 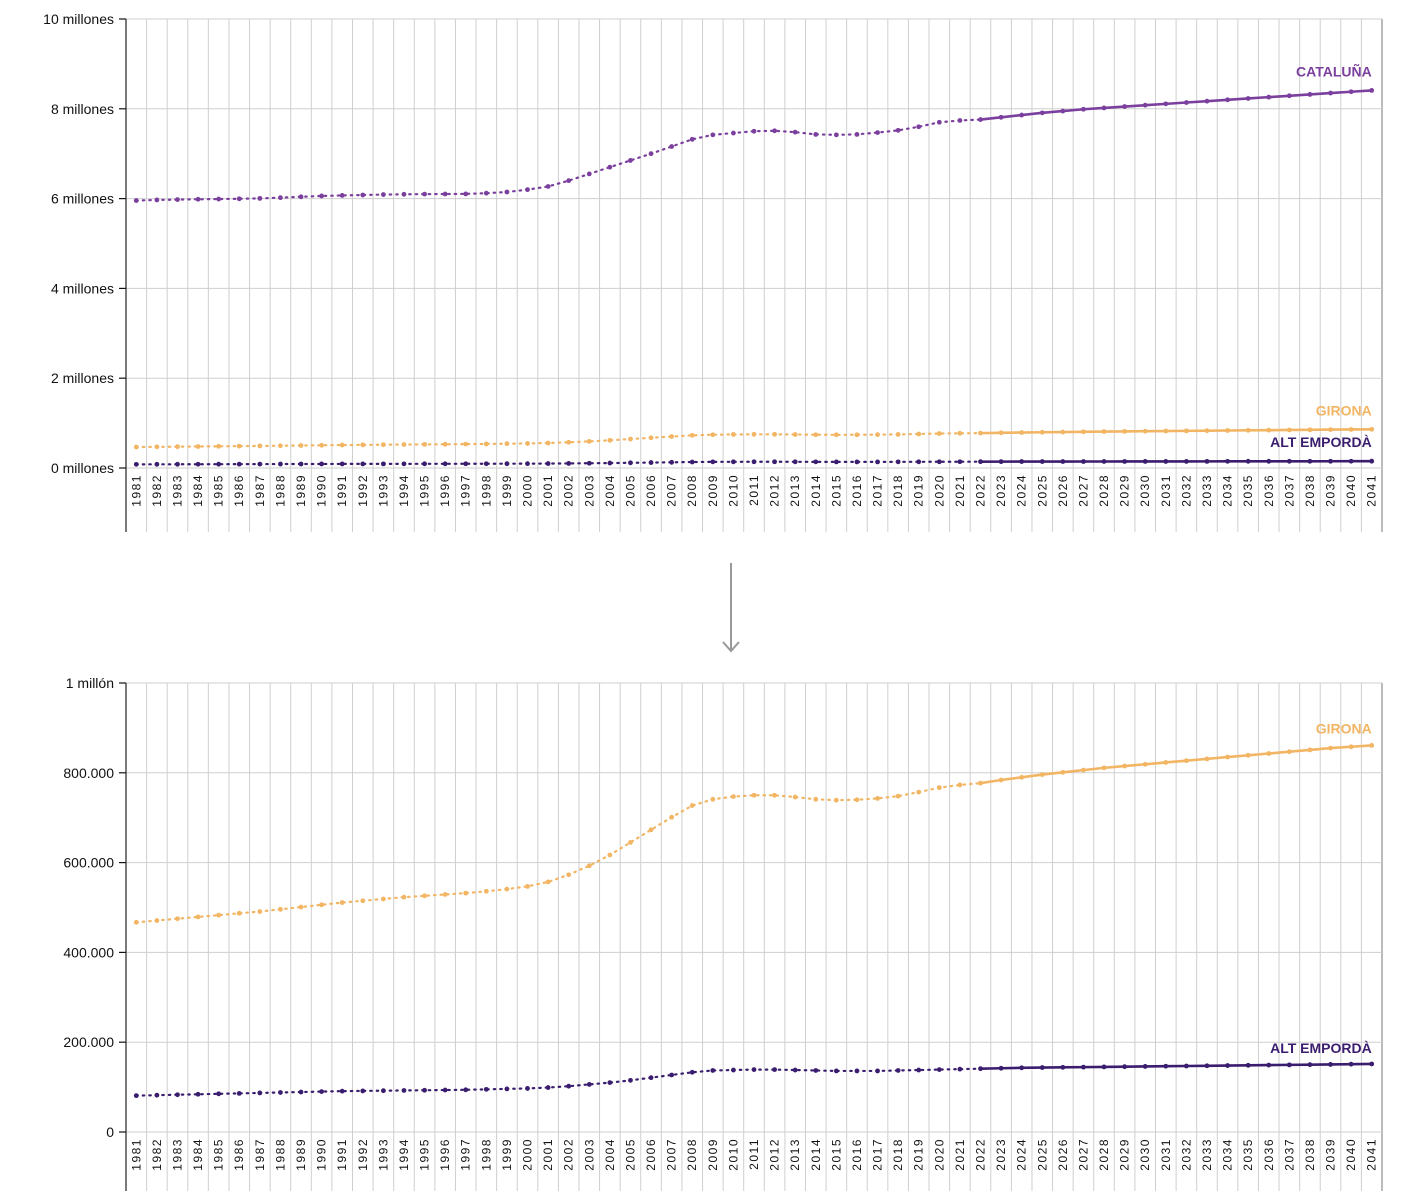 What do you see at coordinates (280, 490) in the screenshot?
I see `x-tick-label: 1988` at bounding box center [280, 490].